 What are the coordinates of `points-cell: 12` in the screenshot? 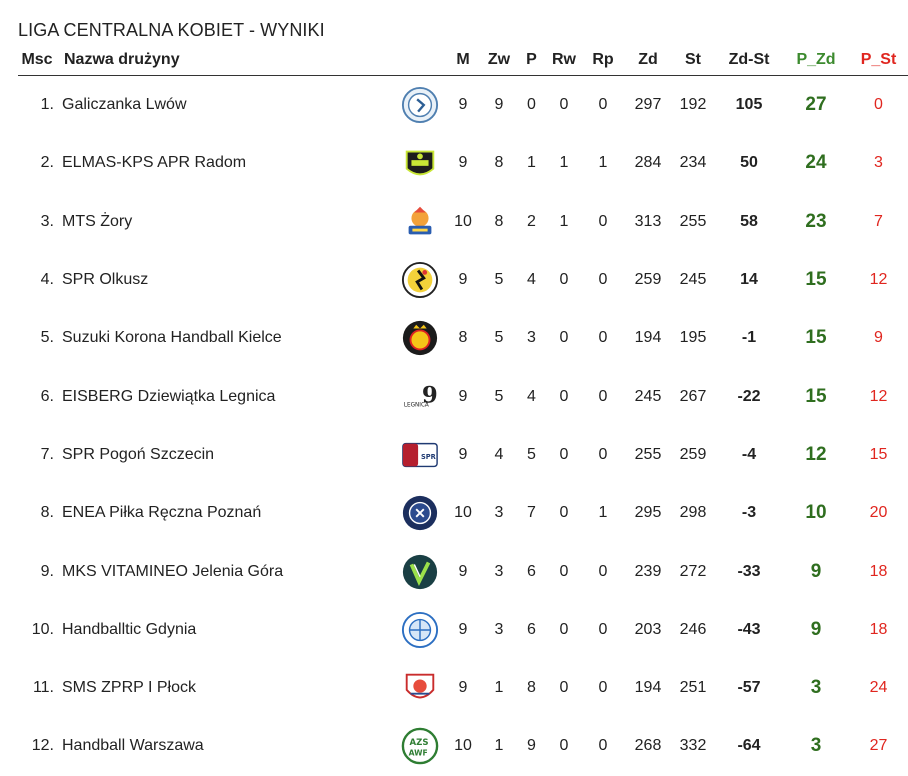 It's located at (816, 454).